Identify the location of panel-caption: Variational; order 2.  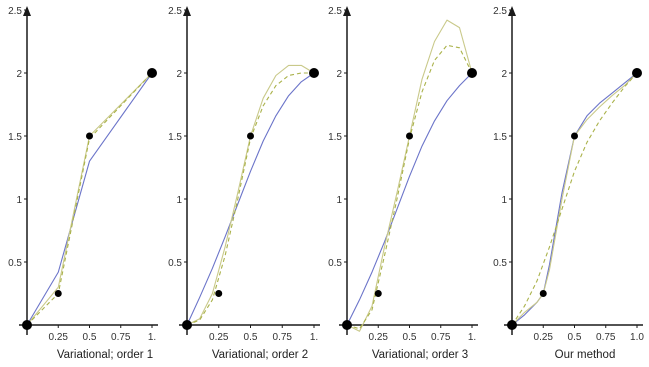
(260, 355).